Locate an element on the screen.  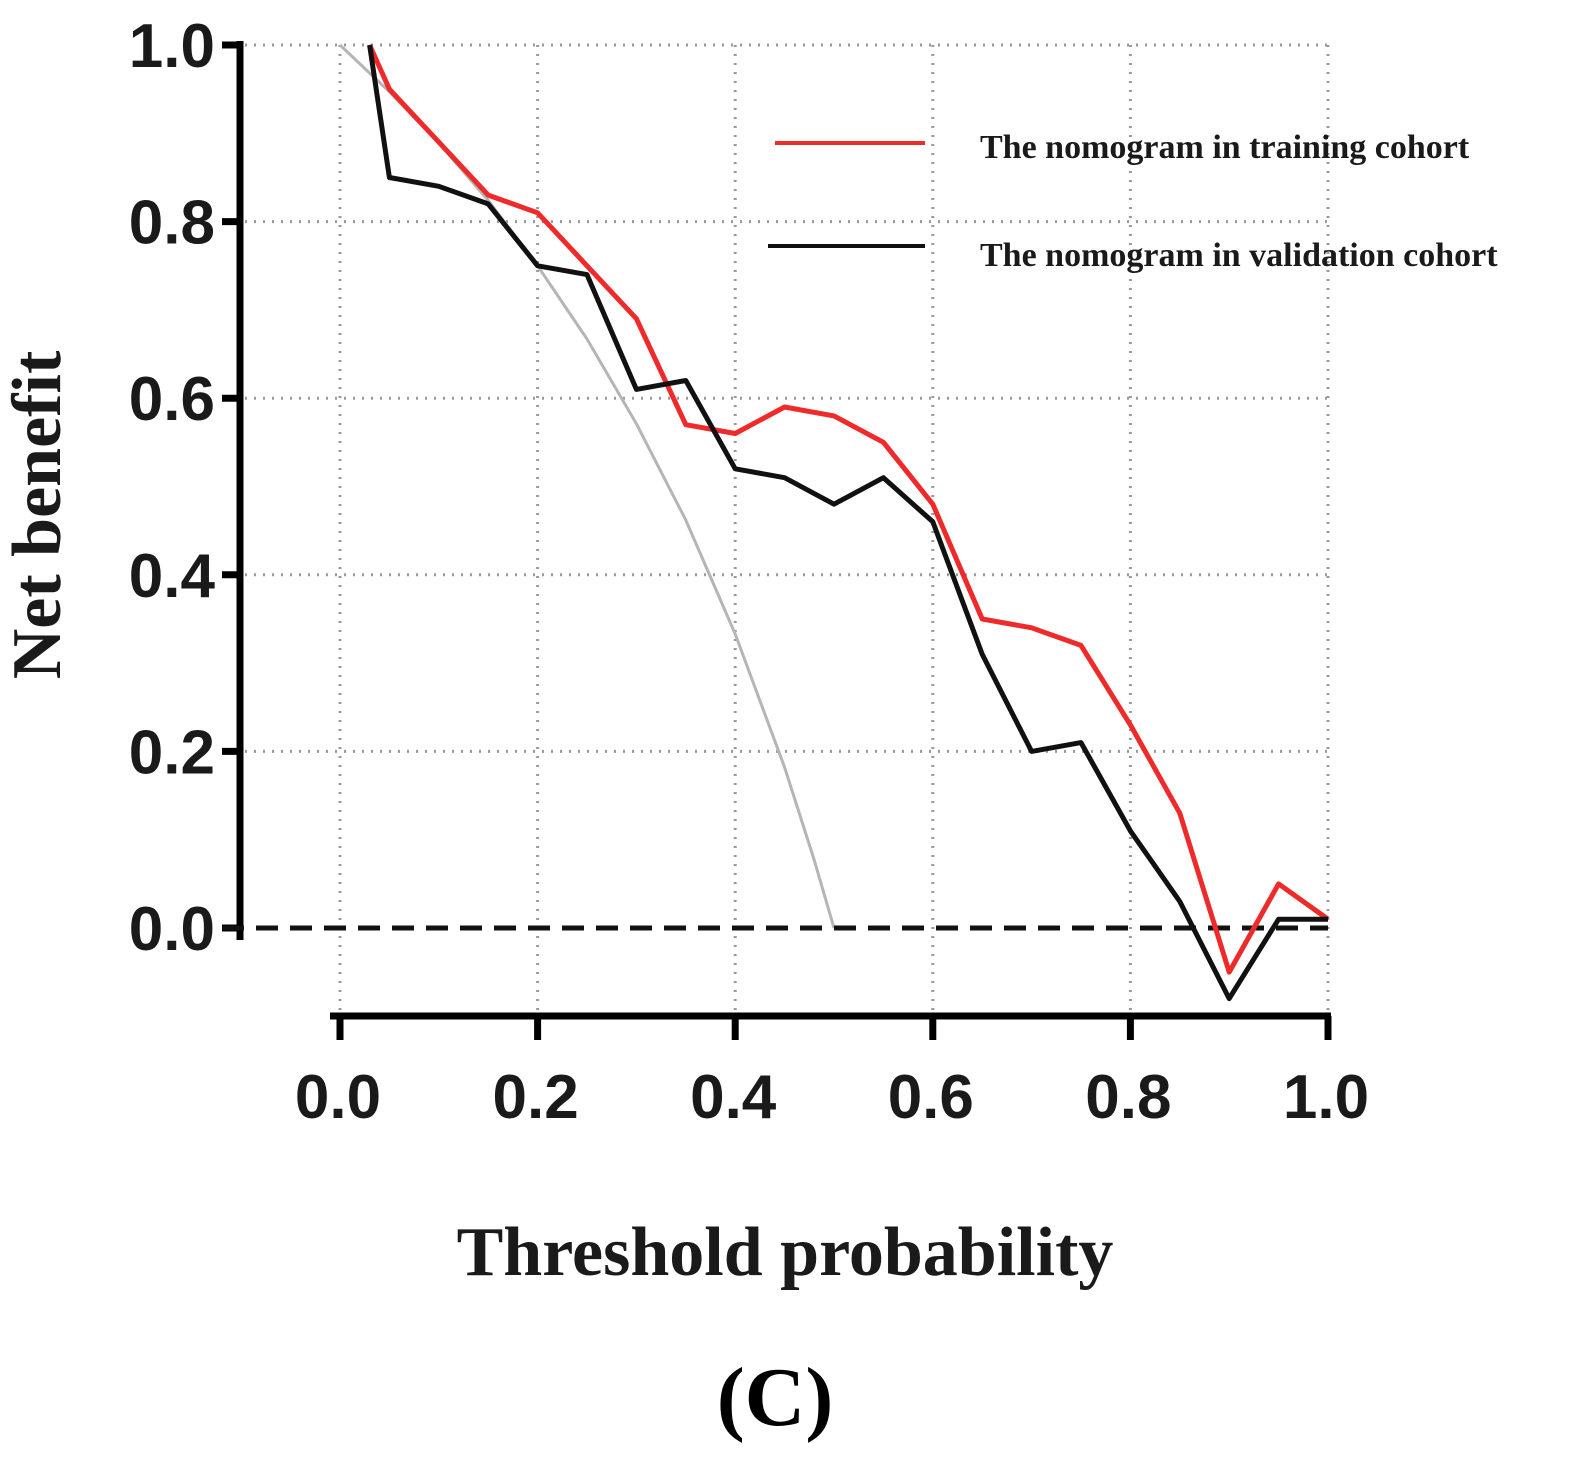
x-tick-label: 0.6 is located at coordinates (931, 1097).